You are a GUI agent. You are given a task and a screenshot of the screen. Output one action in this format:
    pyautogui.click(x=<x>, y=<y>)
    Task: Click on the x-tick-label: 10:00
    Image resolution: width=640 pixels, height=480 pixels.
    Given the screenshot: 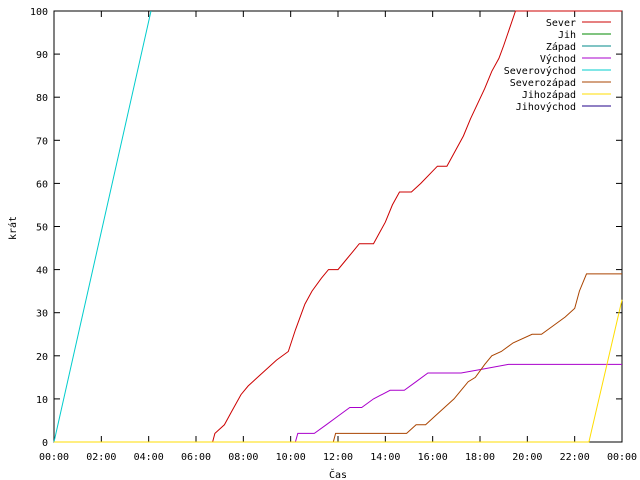 What is the action you would take?
    pyautogui.click(x=291, y=457)
    